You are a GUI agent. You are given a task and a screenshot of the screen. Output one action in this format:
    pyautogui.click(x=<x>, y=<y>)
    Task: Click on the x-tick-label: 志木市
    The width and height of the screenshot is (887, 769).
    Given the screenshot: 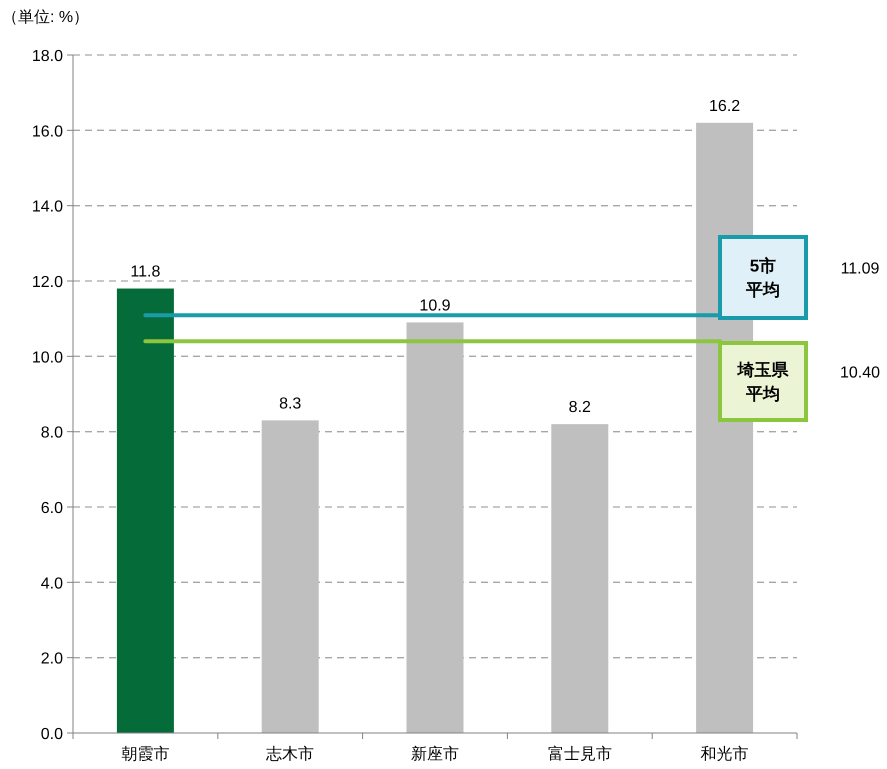 What is the action you would take?
    pyautogui.click(x=290, y=754)
    